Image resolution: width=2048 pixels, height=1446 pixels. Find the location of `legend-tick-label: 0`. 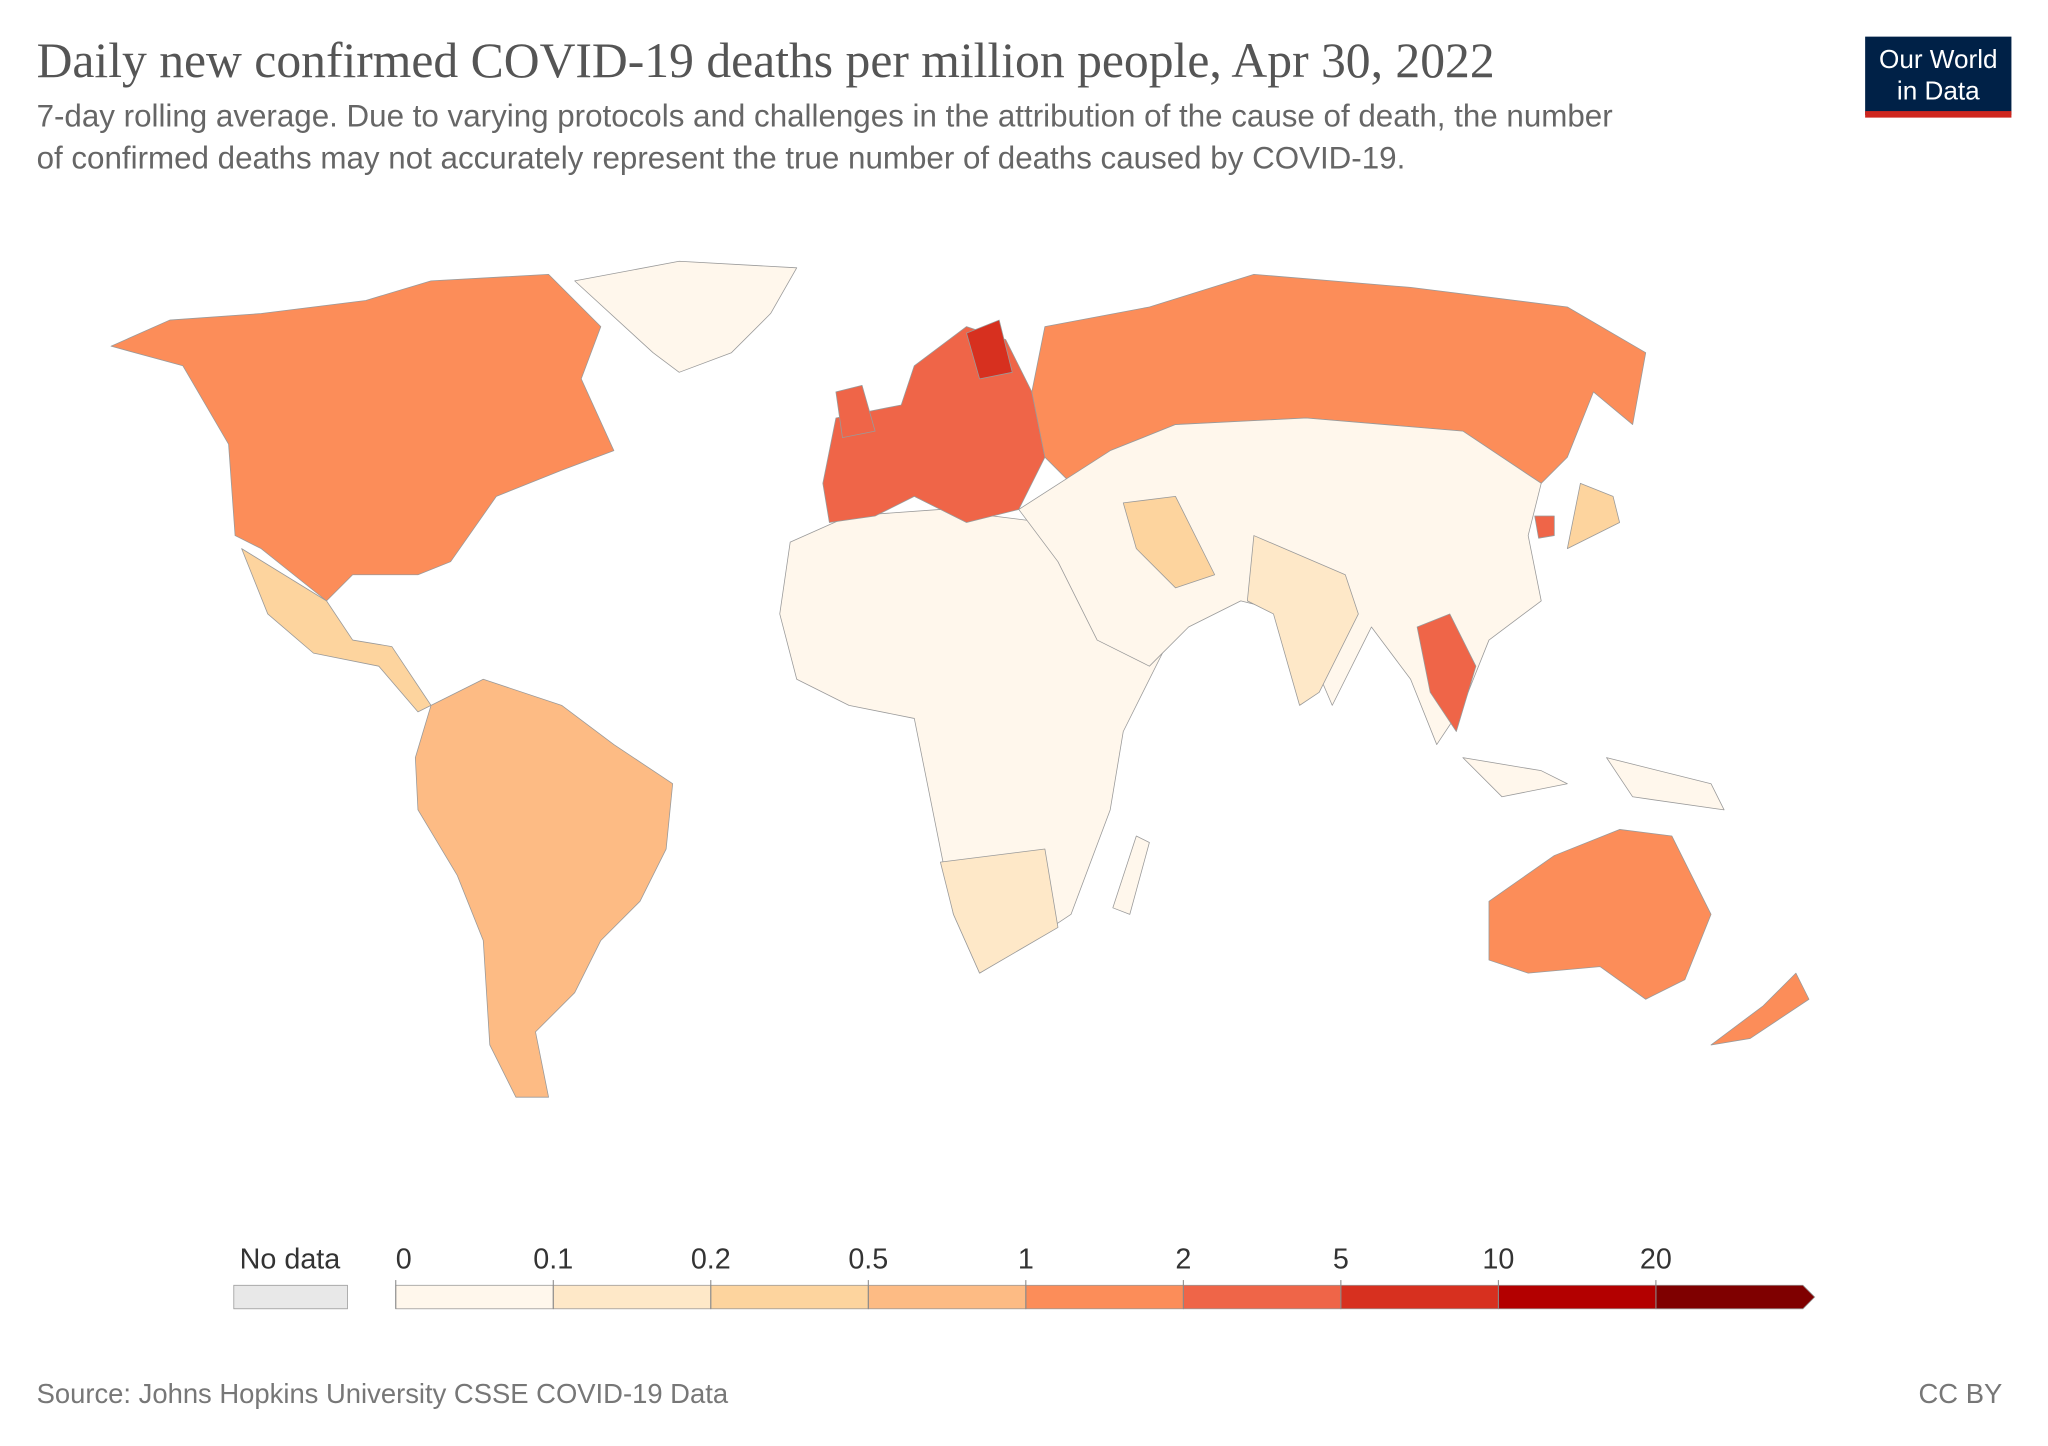

legend-tick-label: 0 is located at coordinates (404, 1259).